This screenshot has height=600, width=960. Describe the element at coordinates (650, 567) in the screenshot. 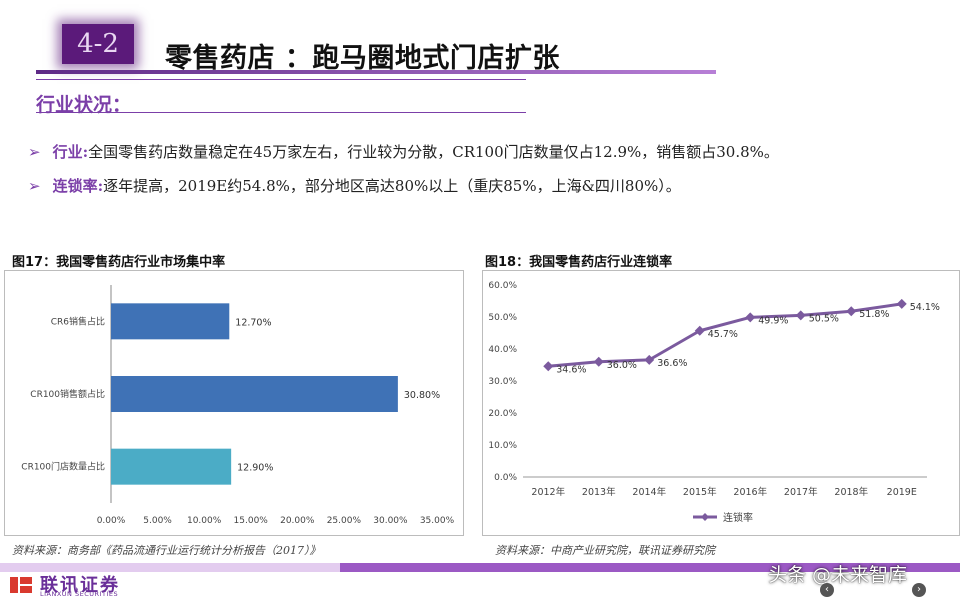

I see `footer-bar-dark` at that location.